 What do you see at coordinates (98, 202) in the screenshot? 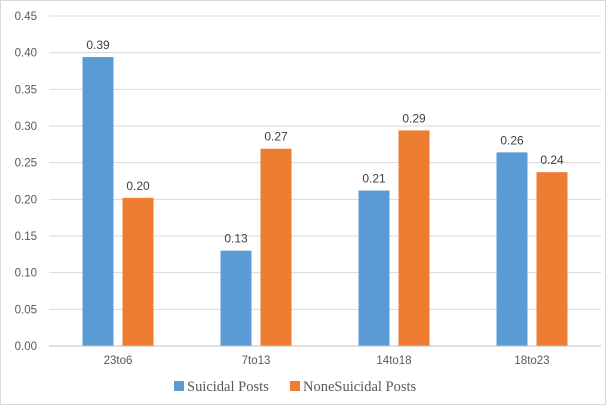
I see `bar-suicidal-posts-23to6` at bounding box center [98, 202].